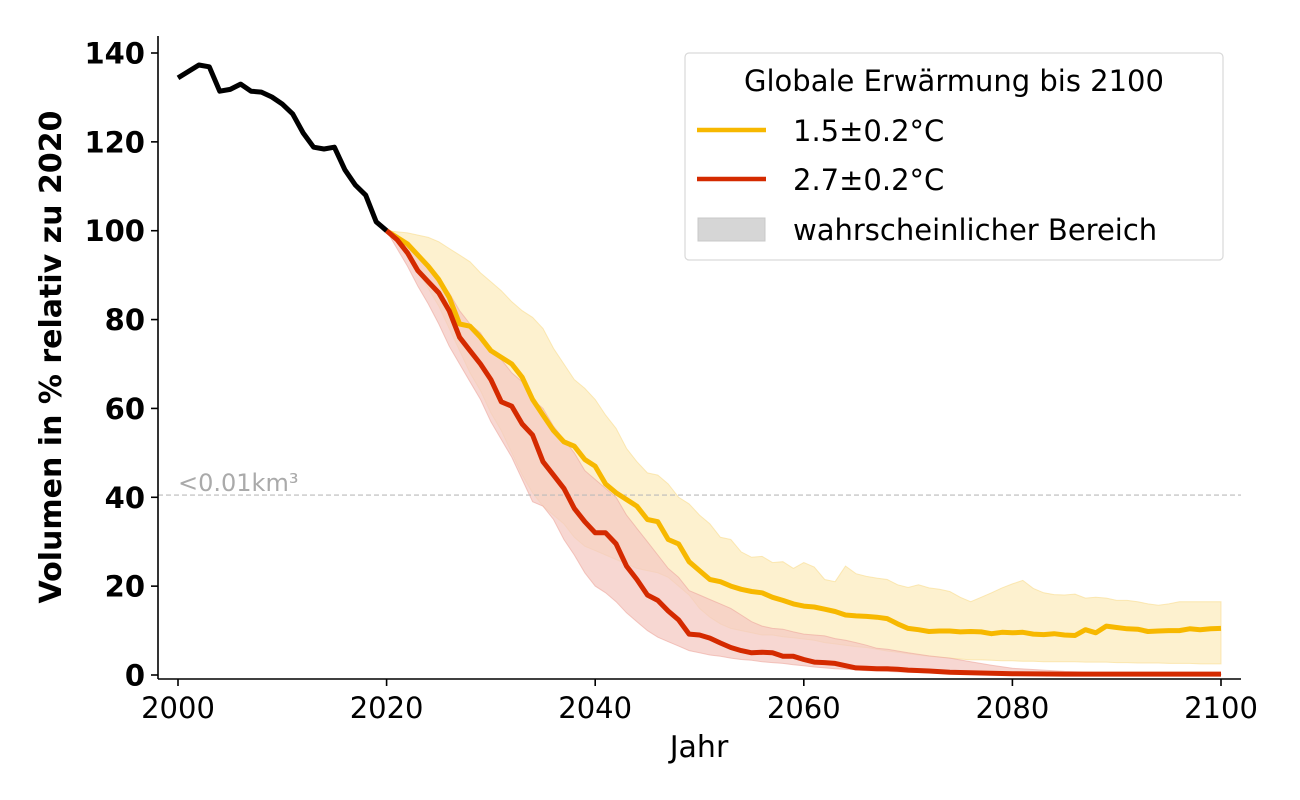 Image resolution: width=1300 pixels, height=800 pixels. Describe the element at coordinates (1012, 708) in the screenshot. I see `x-tick-label: 2080` at that location.